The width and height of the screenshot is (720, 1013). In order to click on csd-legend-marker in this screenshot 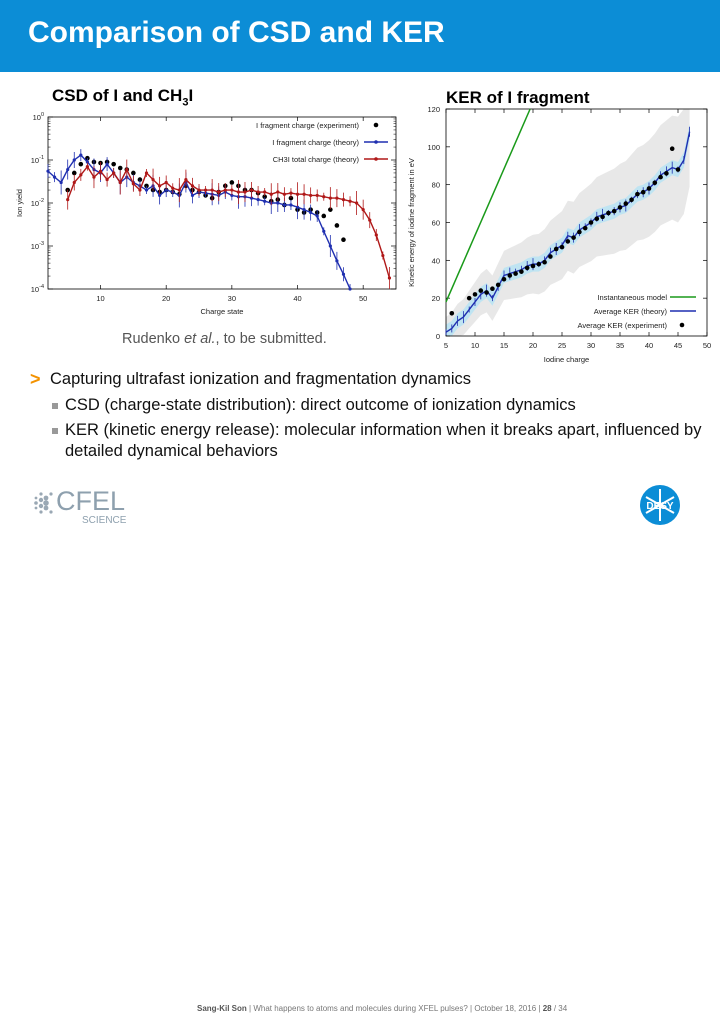, I will do `click(376, 142)`.